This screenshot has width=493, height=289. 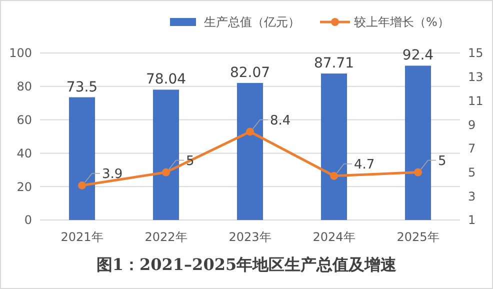 I want to click on y-tick-label: 0, so click(x=28, y=220).